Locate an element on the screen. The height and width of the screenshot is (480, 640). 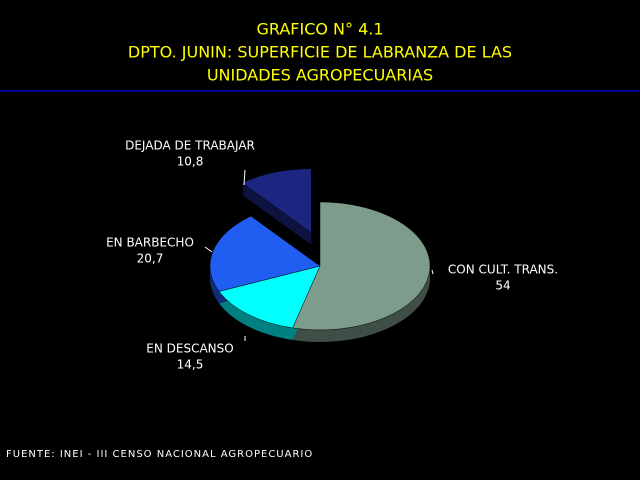
slice-label: DEJADA DE TRABAJAR is located at coordinates (190, 146).